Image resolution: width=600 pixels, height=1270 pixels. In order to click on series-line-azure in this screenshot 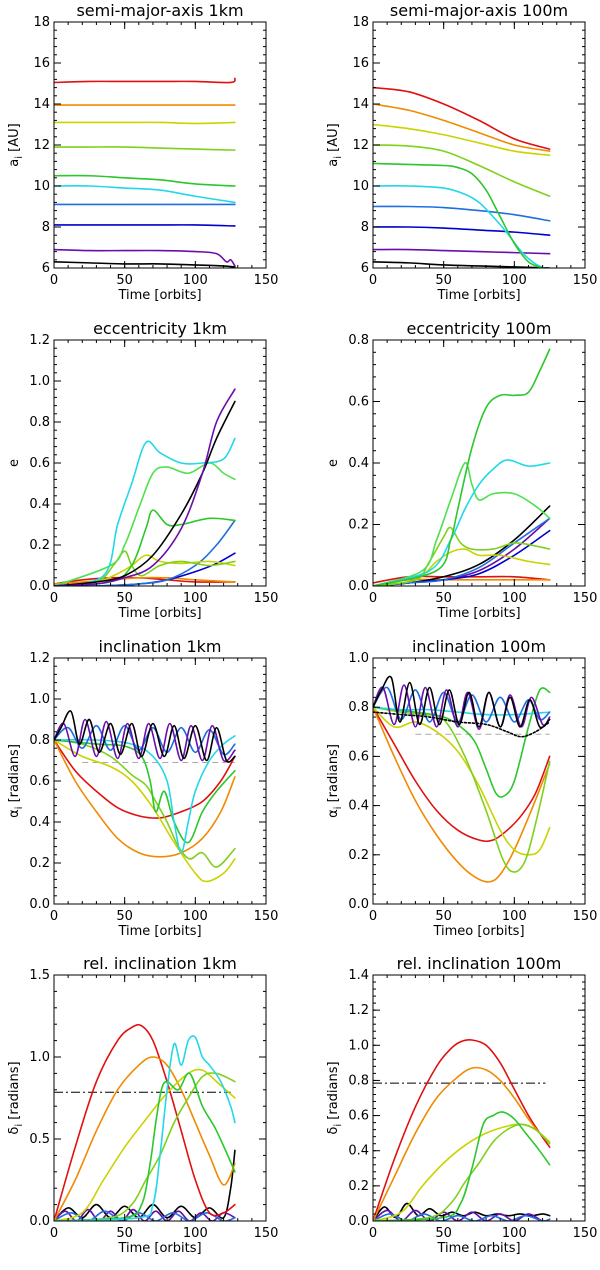, I will do `click(462, 213)`.